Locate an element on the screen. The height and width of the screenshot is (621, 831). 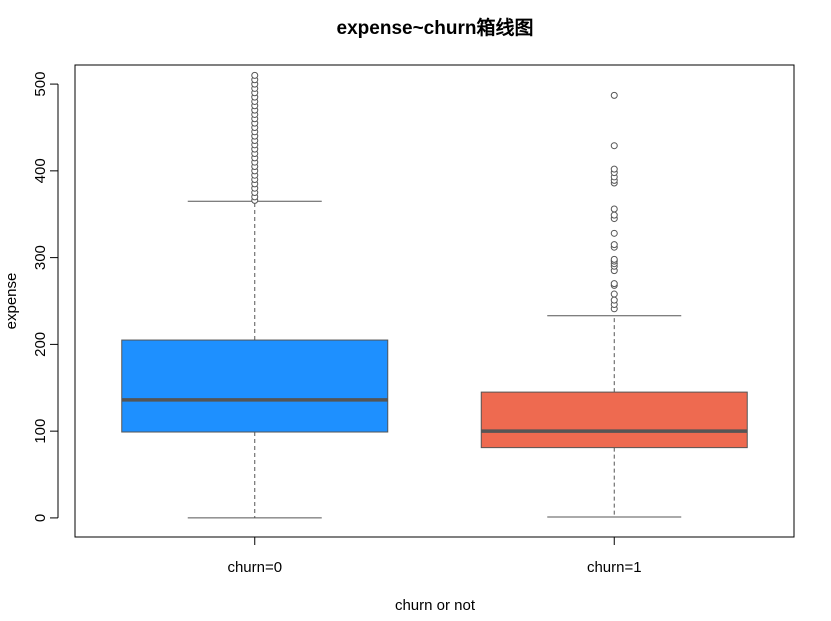
x-axis: churn=0 churn=1 is located at coordinates (434, 556).